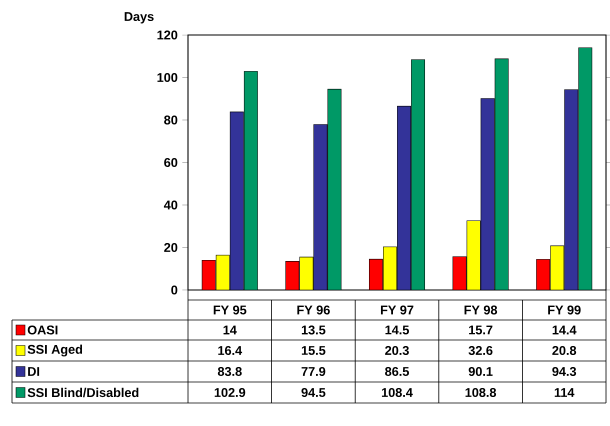  Describe the element at coordinates (171, 205) in the screenshot. I see `y-tick-label: 40` at that location.